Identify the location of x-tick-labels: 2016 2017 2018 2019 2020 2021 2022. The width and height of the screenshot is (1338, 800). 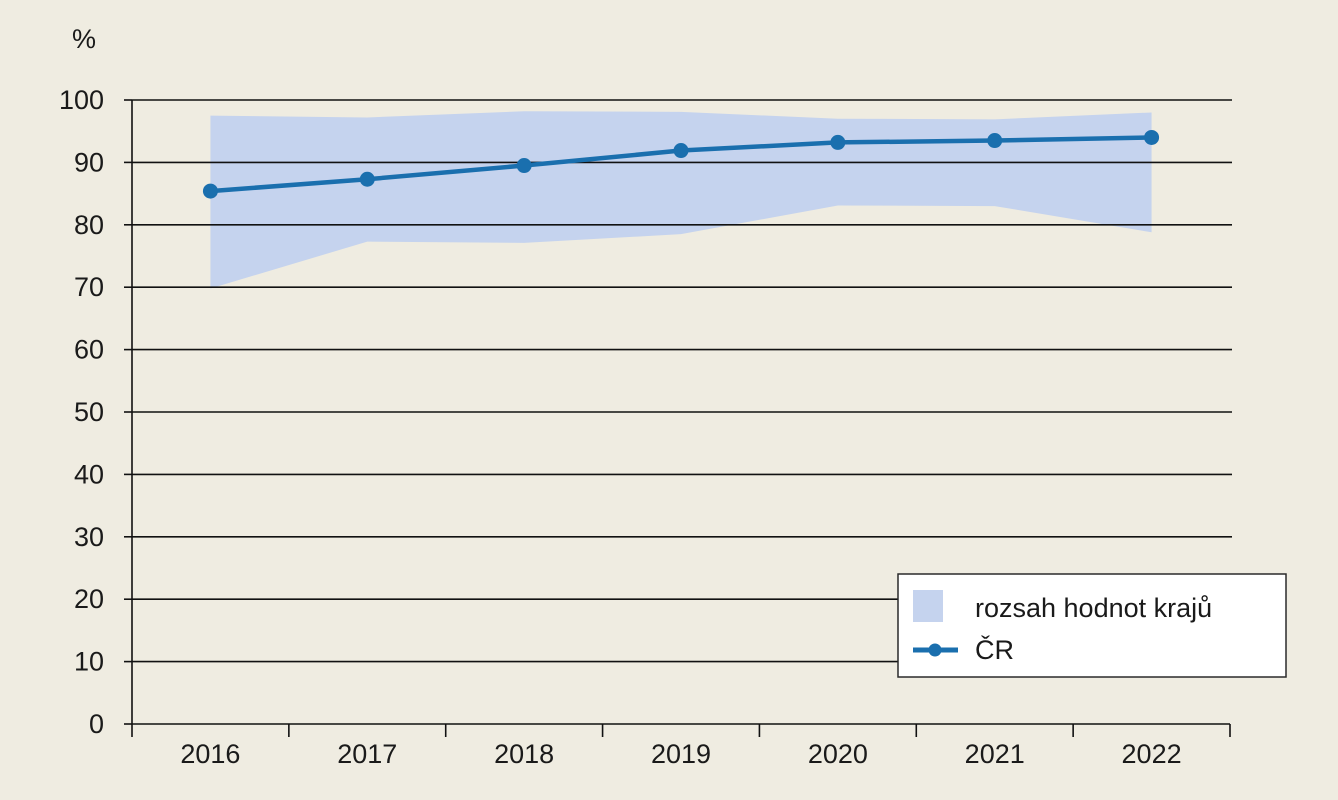
(680, 754).